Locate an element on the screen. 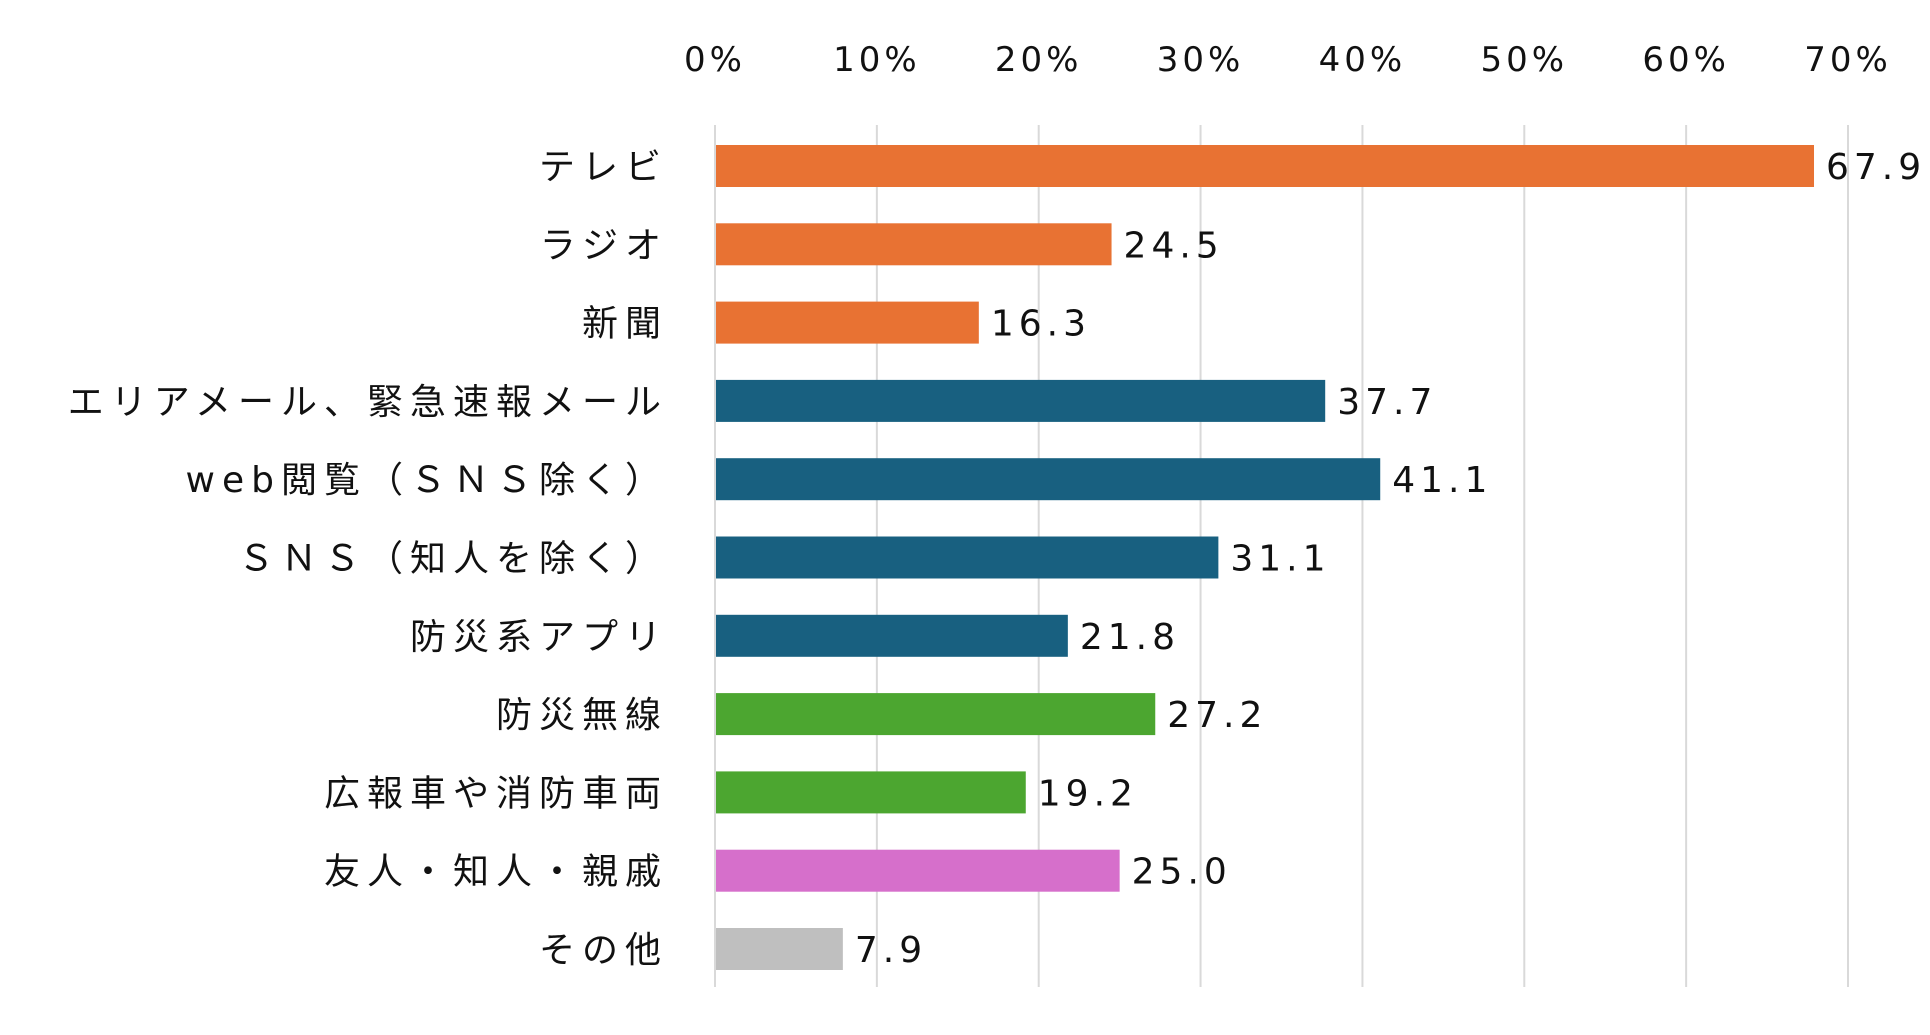 The width and height of the screenshot is (1930, 1035). x-tick-label: 20% is located at coordinates (1039, 60).